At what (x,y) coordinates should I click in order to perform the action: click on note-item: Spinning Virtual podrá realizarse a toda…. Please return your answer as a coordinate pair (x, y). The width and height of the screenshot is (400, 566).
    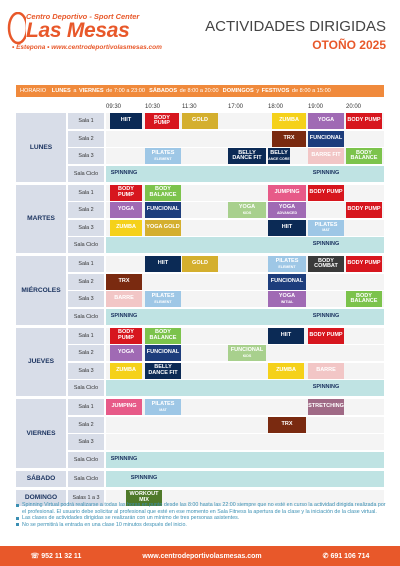
    Looking at the image, I should click on (201, 508).